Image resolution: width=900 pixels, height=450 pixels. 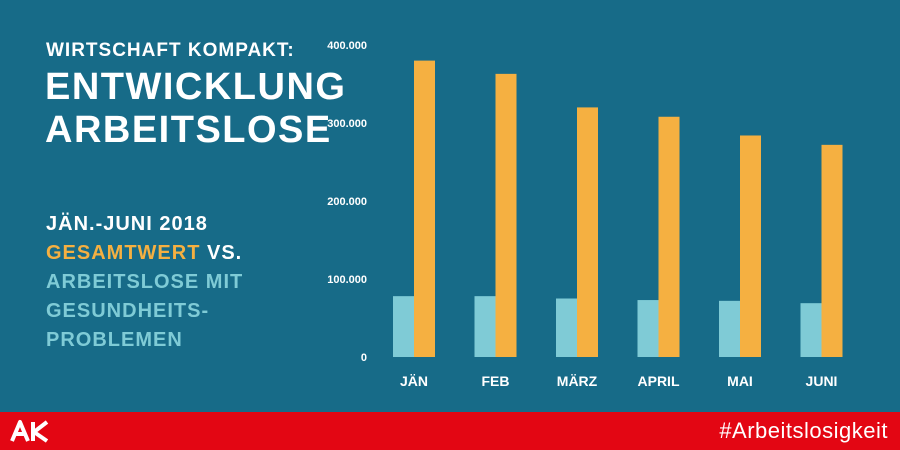 What do you see at coordinates (128, 311) in the screenshot?
I see `legend-health-line-2: GESUNDHEITS-` at bounding box center [128, 311].